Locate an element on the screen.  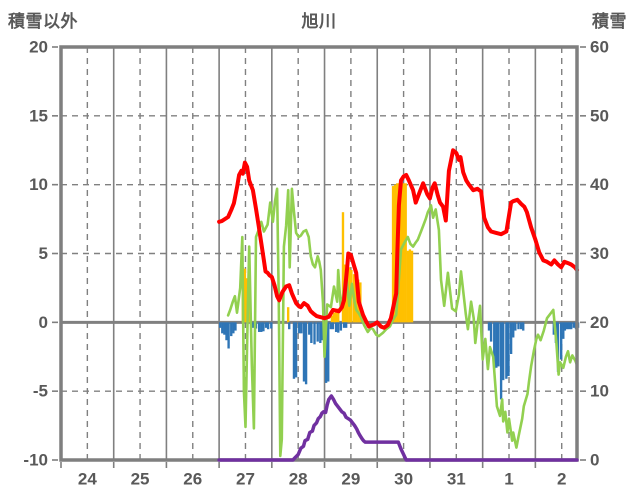
left-axis-tick-label: -5 is located at coordinates (40, 391).